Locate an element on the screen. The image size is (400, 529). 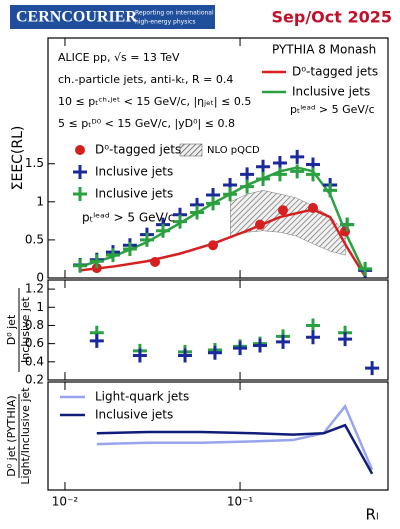
annotation: 10 ≤ pₜᶜʰ·ʲᵉᵗ < 15 GeV/c, |ηⱼₑₜ| ≤ 0.5 is located at coordinates (154, 101).